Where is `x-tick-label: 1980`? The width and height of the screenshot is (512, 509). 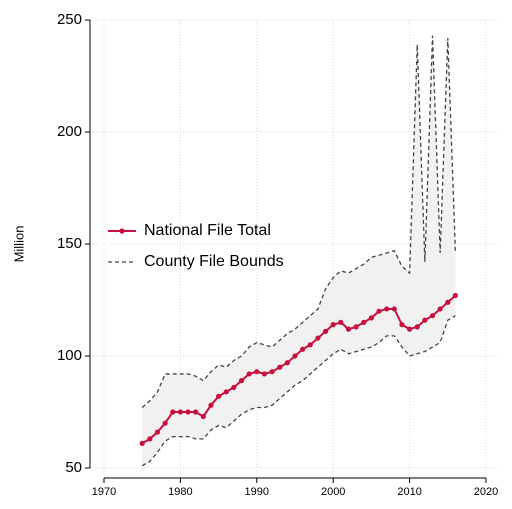
x-tick-label: 1980 is located at coordinates (180, 492).